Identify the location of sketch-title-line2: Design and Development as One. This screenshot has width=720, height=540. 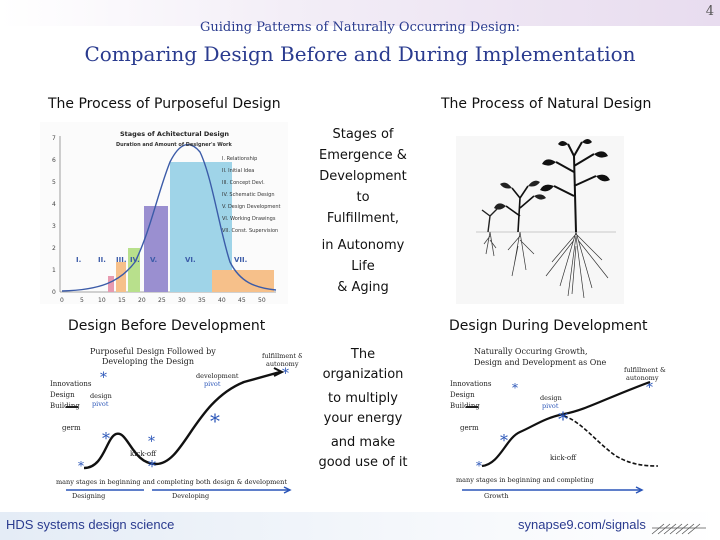
(540, 362).